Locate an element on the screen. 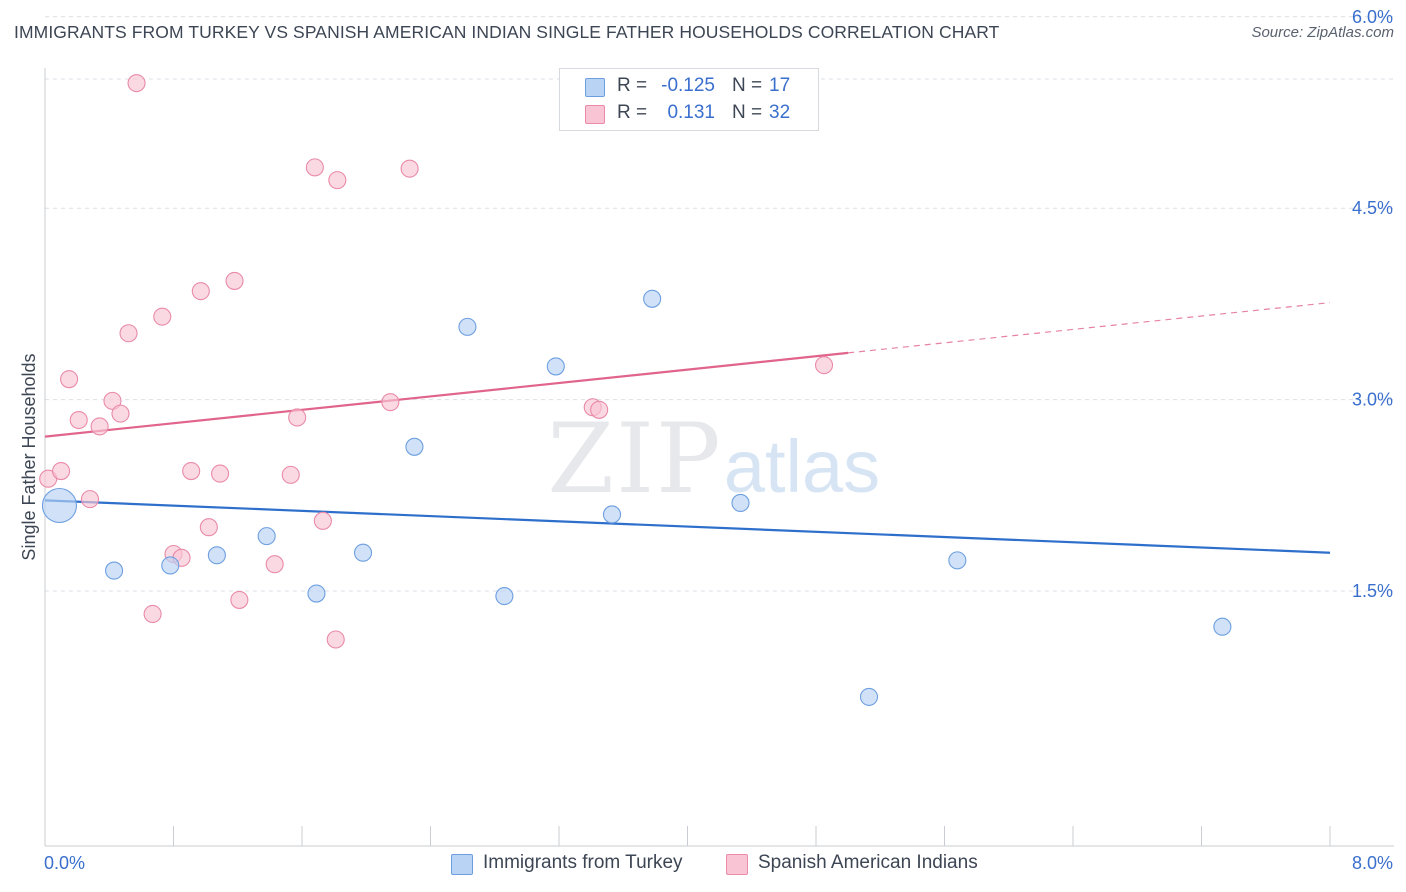 The image size is (1406, 892). legend-label: Immigrants from Turkey is located at coordinates (583, 862).